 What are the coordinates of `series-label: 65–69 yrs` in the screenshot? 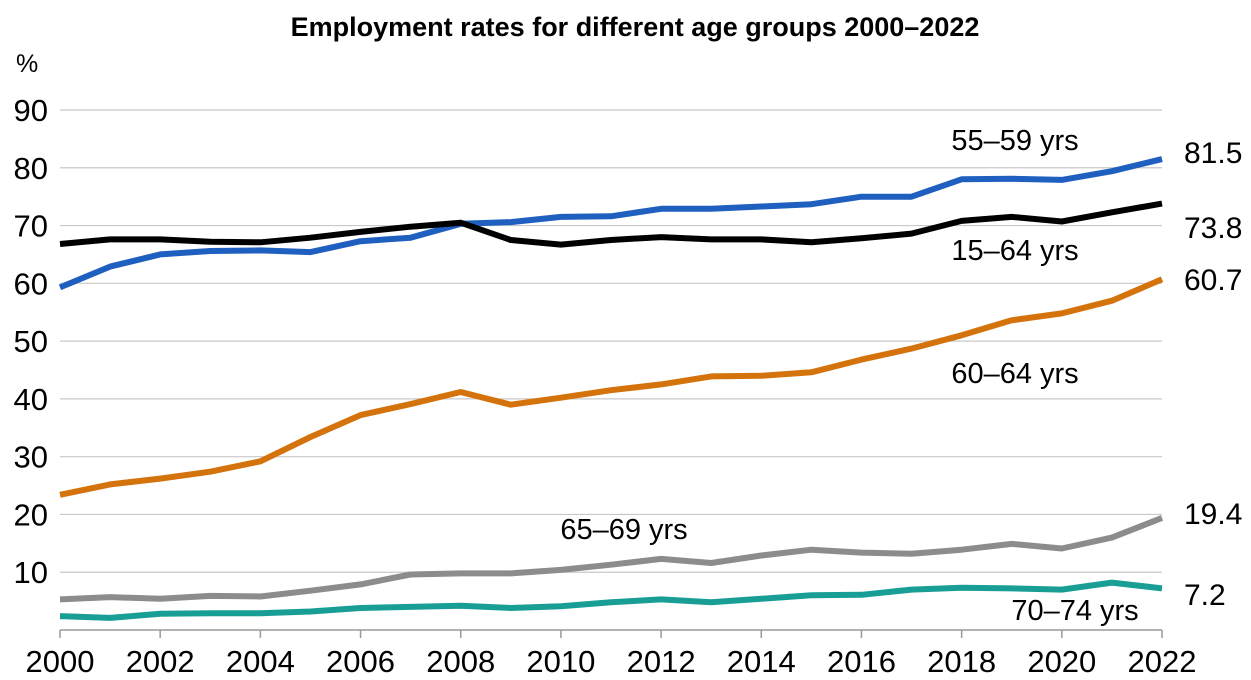 It's located at (623, 530).